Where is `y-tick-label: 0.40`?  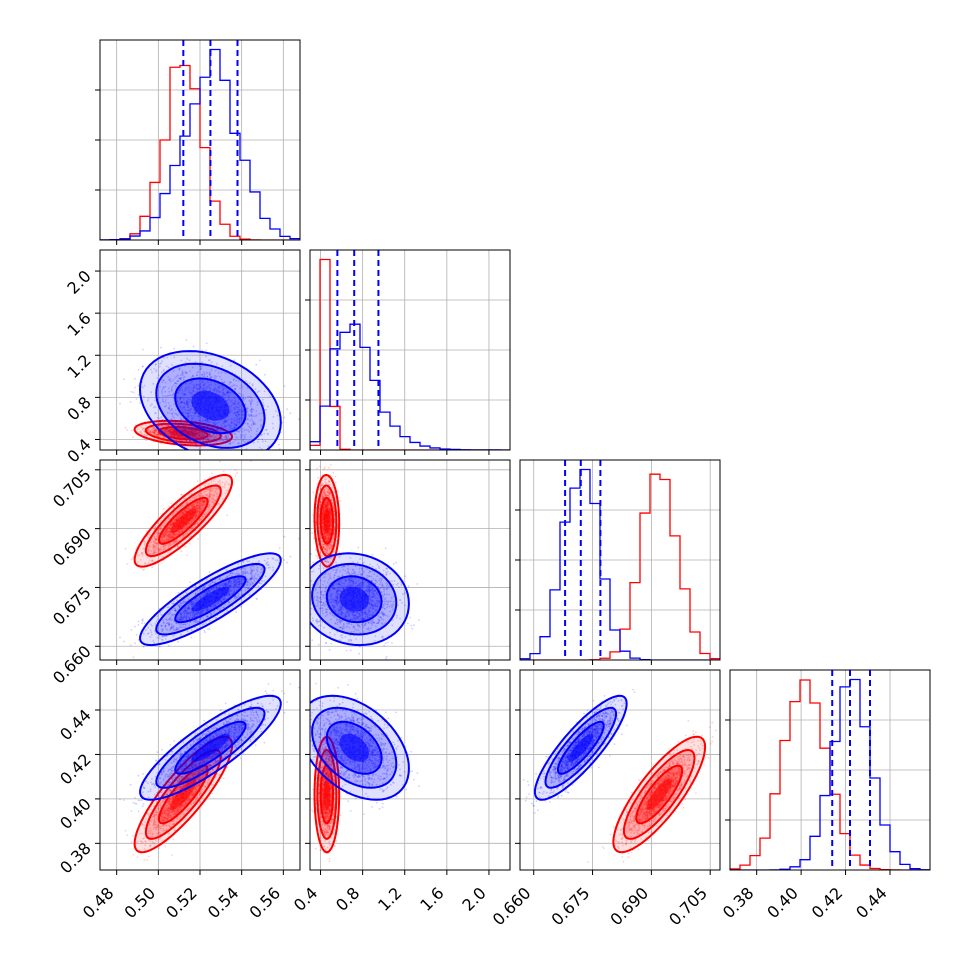 y-tick-label: 0.40 is located at coordinates (75, 813).